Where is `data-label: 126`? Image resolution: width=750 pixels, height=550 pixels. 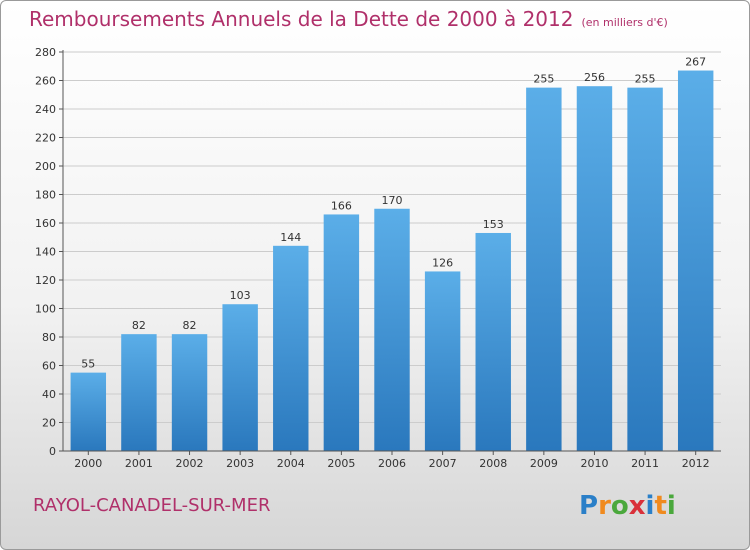
data-label: 126 is located at coordinates (442, 262).